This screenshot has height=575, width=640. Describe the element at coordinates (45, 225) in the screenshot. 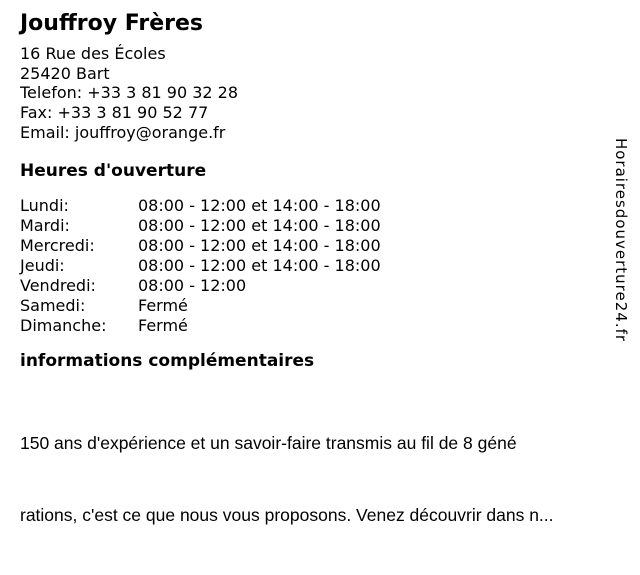

I see `day-label: Mardi:` at that location.